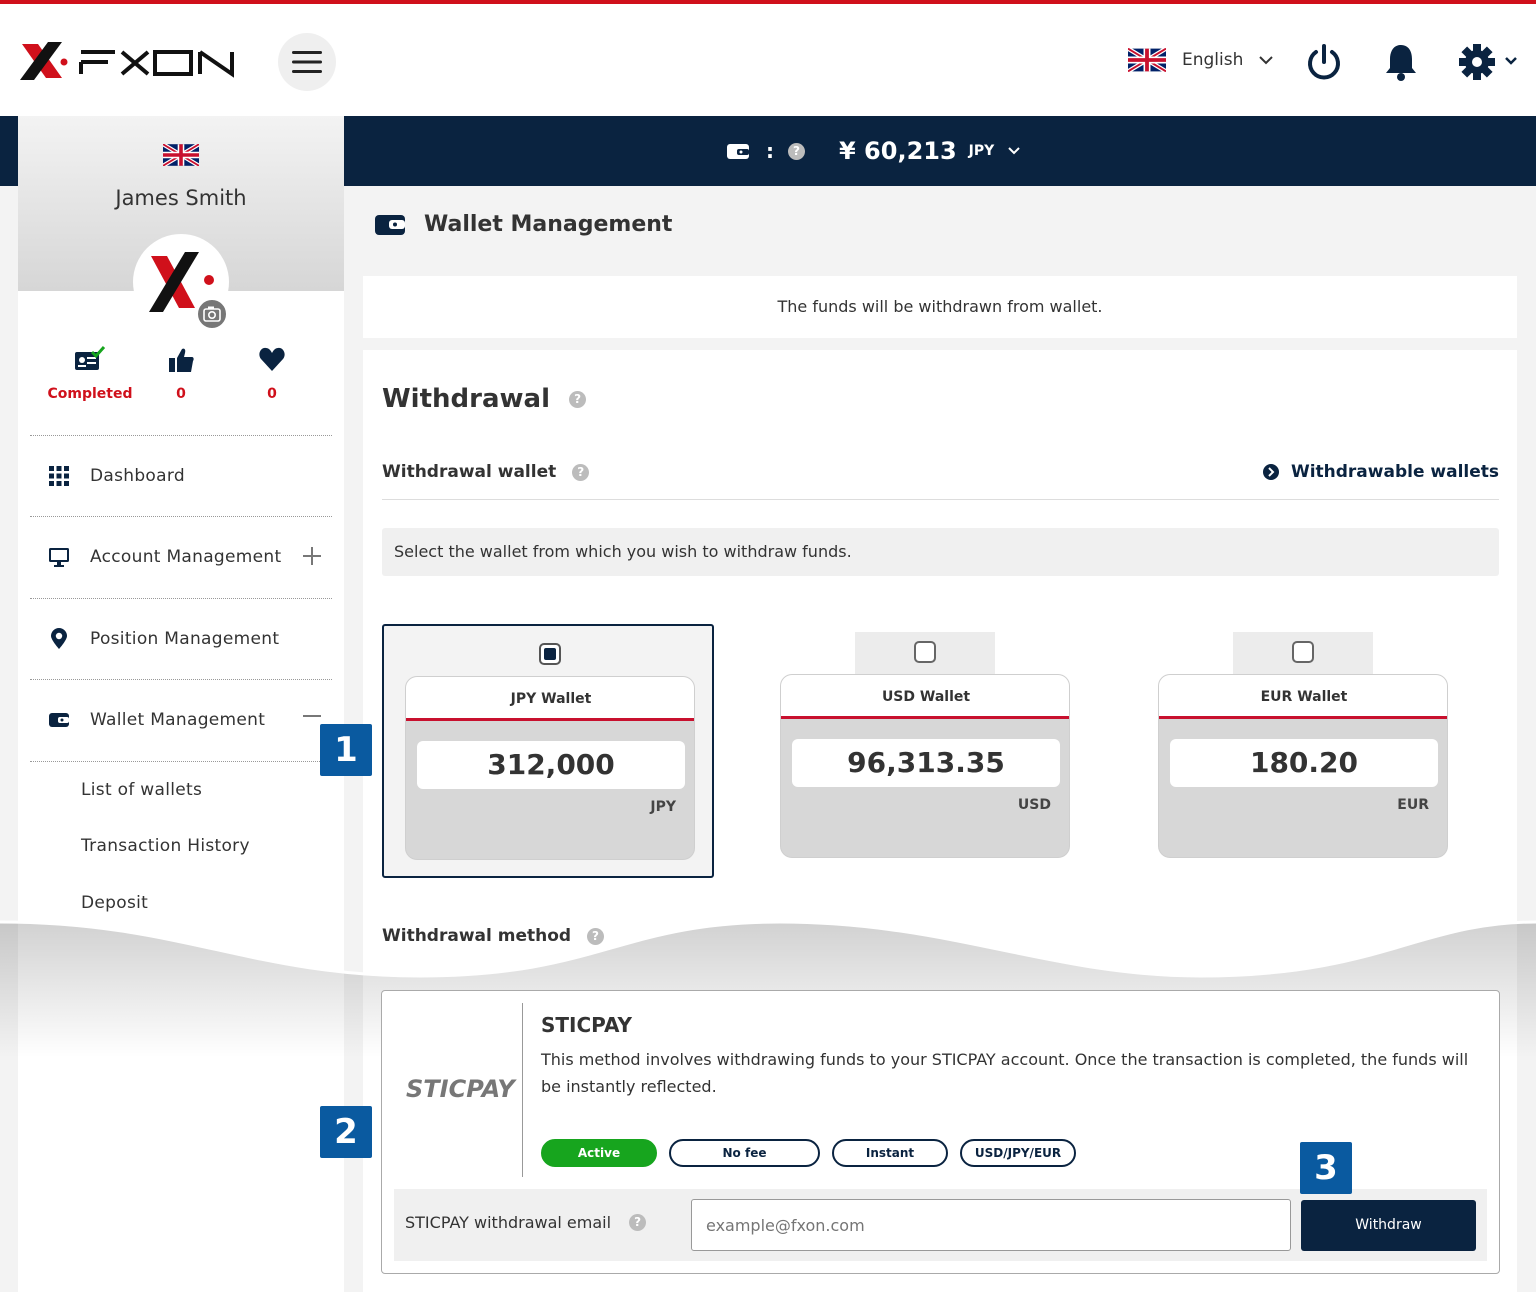  What do you see at coordinates (312, 716) in the screenshot?
I see `minus-icon` at bounding box center [312, 716].